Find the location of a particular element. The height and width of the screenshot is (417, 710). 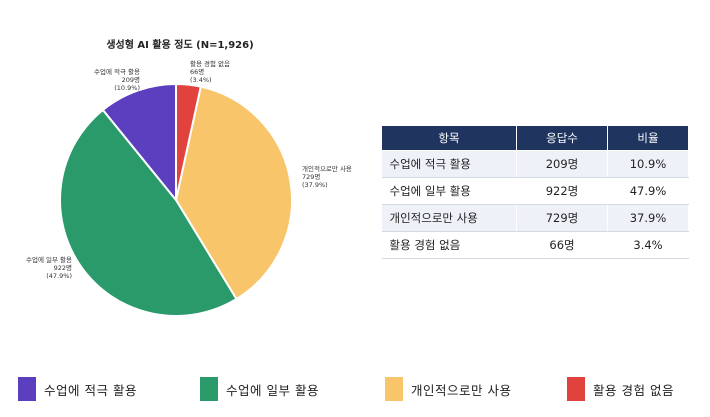

table-row: 수업에 적극 활용 209명 10.9% is located at coordinates (535, 164).